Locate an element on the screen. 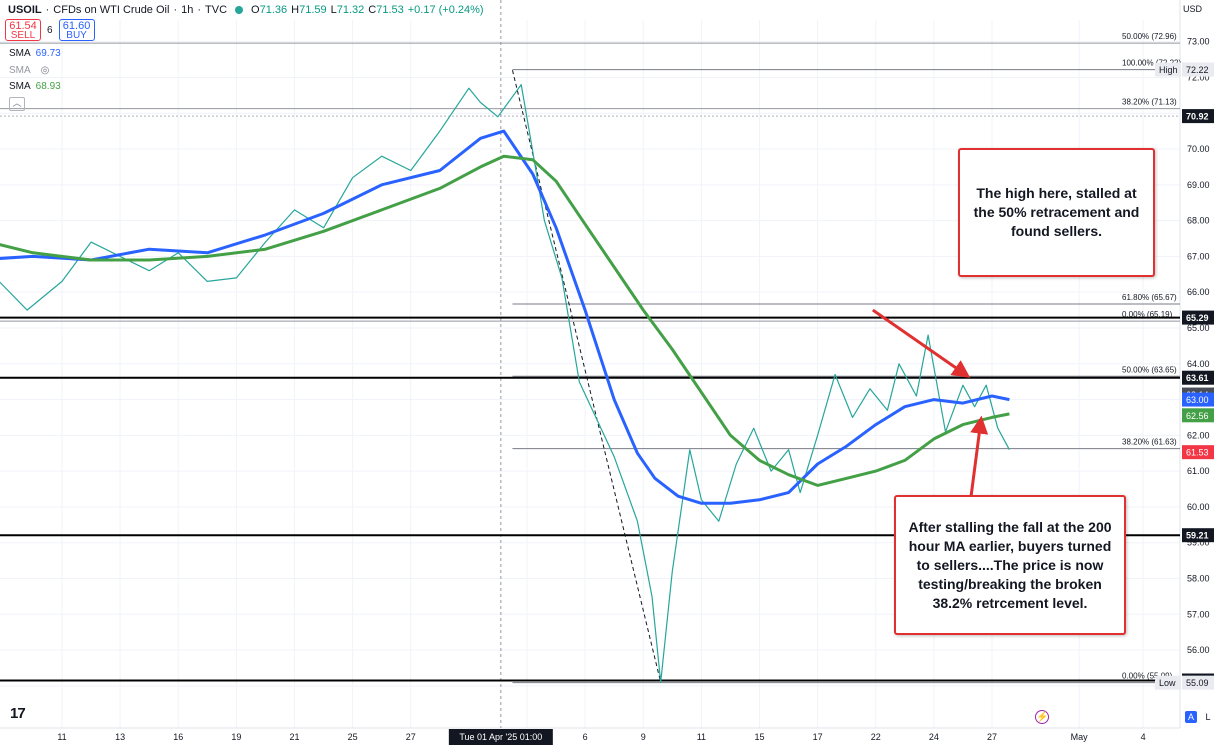  fib-level-label: 61.80% (65.67) is located at coordinates (1149, 297).